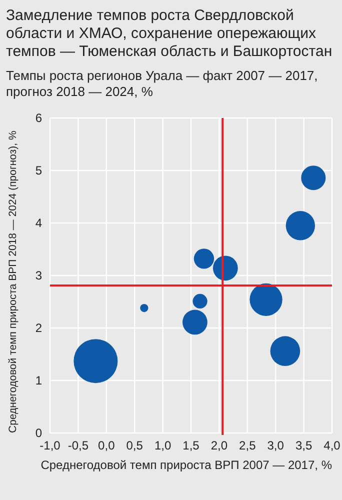 The width and height of the screenshot is (342, 500). I want to click on y-tick-label: 3, so click(38, 275).